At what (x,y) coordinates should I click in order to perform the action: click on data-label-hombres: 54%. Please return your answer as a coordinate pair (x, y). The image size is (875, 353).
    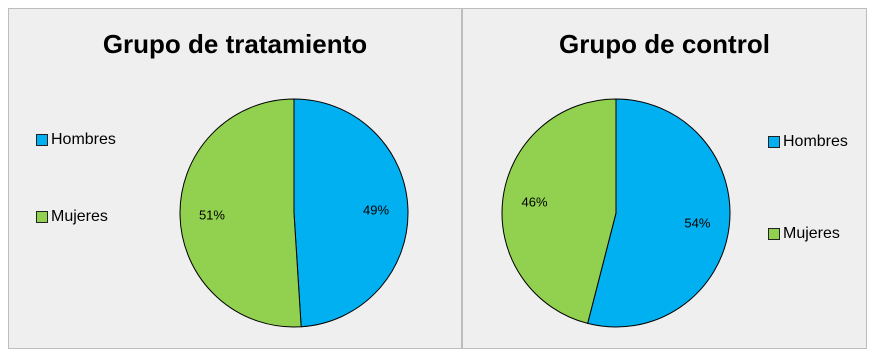
    Looking at the image, I should click on (697, 222).